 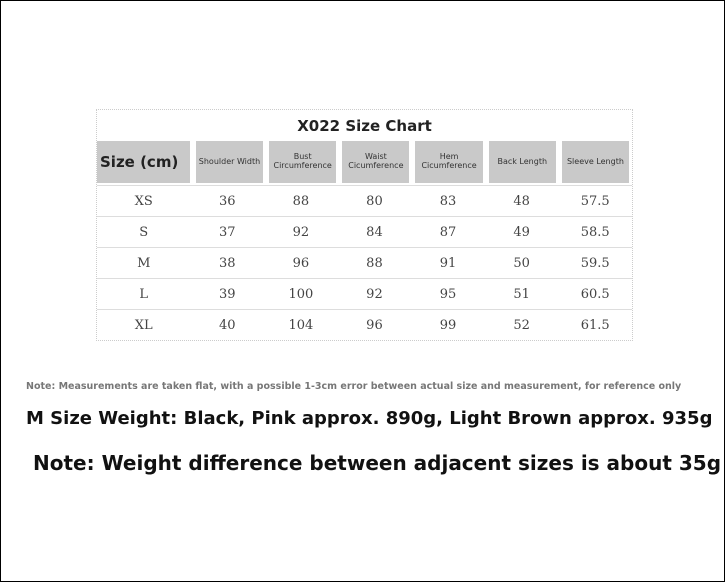 I want to click on table-cell: 40, so click(x=227, y=325).